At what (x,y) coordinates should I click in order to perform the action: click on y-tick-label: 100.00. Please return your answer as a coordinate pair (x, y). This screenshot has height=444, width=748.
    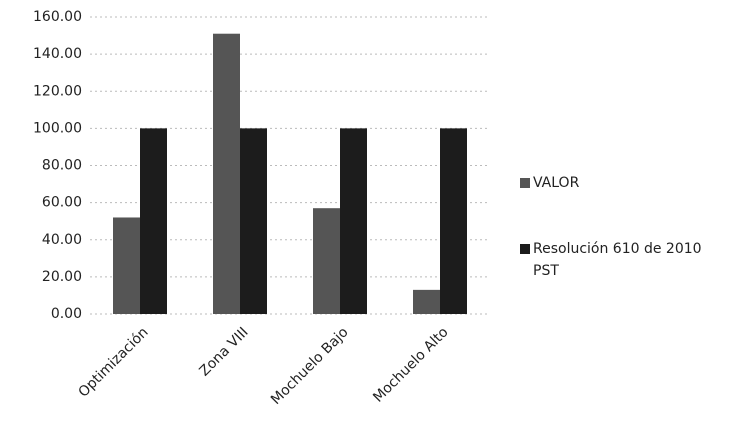
    Looking at the image, I should click on (57, 128).